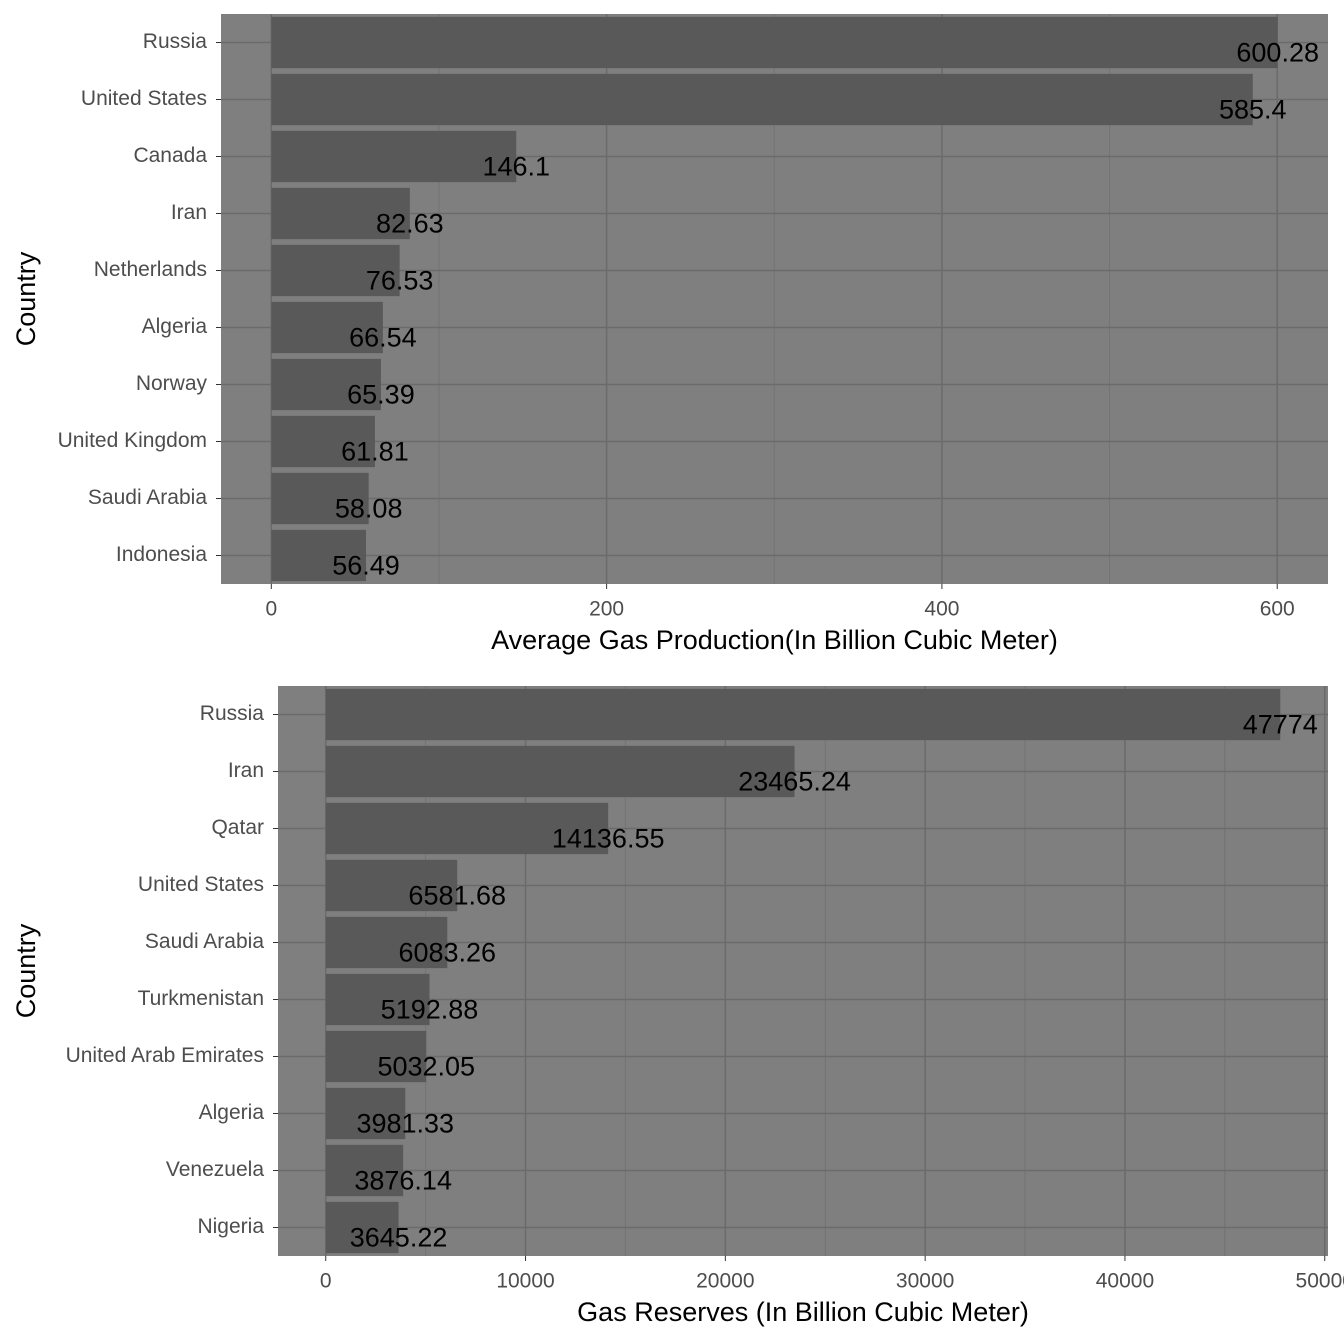  Describe the element at coordinates (925, 1281) in the screenshot. I see `x-tick-label: 30000` at that location.